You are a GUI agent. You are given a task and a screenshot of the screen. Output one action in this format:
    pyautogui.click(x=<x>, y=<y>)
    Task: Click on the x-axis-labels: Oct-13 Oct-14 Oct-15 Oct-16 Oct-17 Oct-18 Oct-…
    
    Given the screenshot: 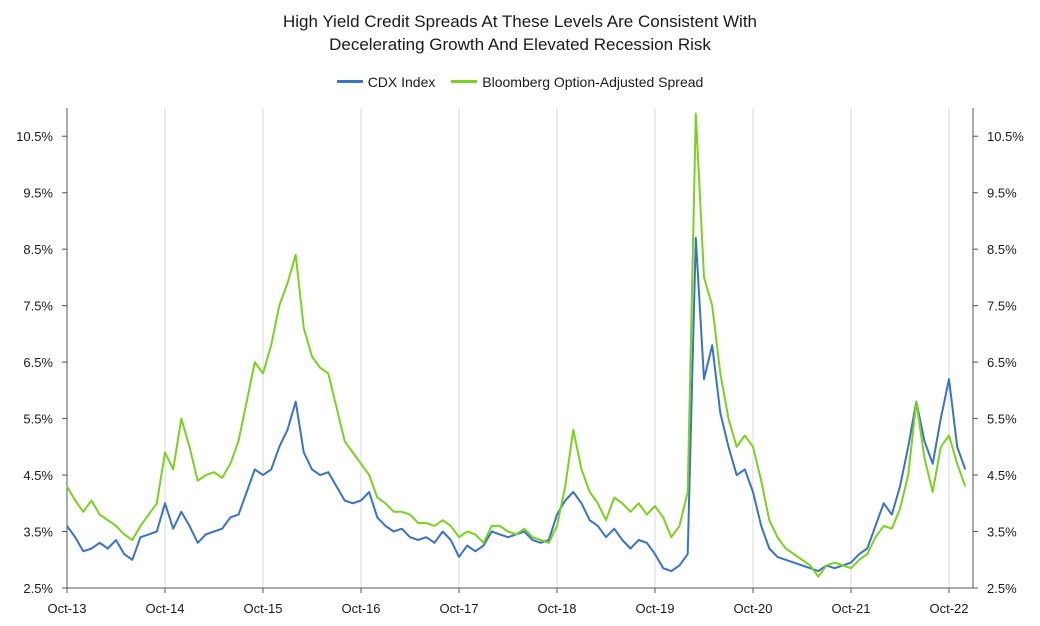 What is the action you would take?
    pyautogui.click(x=507, y=608)
    